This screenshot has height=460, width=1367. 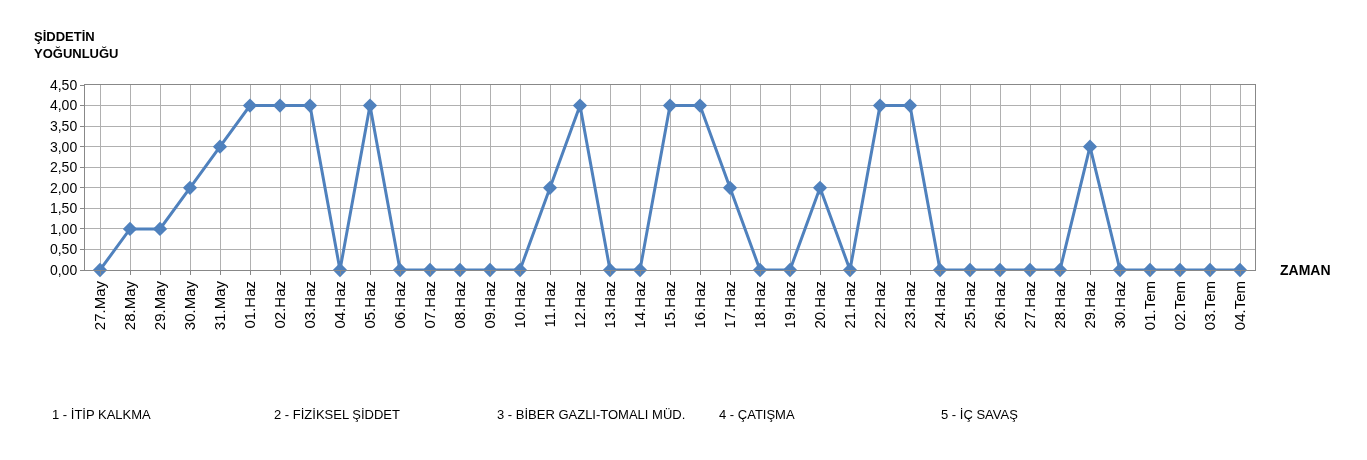 I want to click on text: 3 - BİBER GAZLI-TOMALI MÜD., so click(x=591, y=414).